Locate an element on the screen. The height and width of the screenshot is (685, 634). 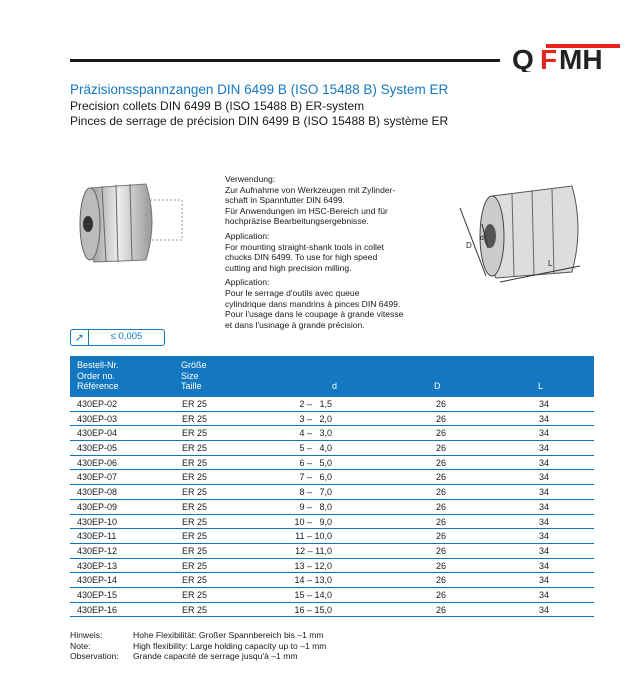
cell-order-no: 430EP-06 is located at coordinates (97, 462).